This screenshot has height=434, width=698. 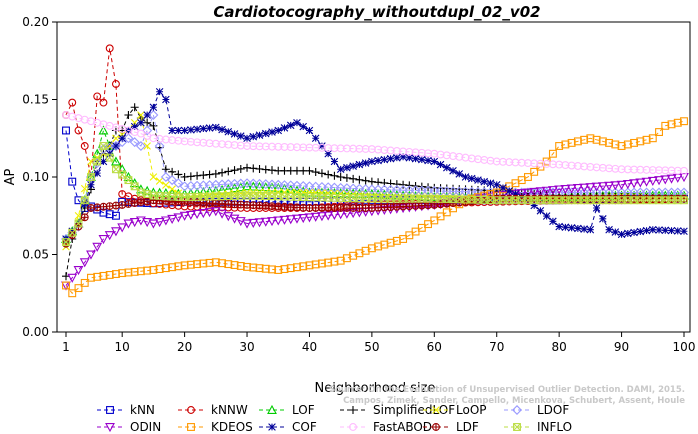 What do you see at coordinates (35, 255) in the screenshot?
I see `y-tick-label: 0.05` at bounding box center [35, 255].